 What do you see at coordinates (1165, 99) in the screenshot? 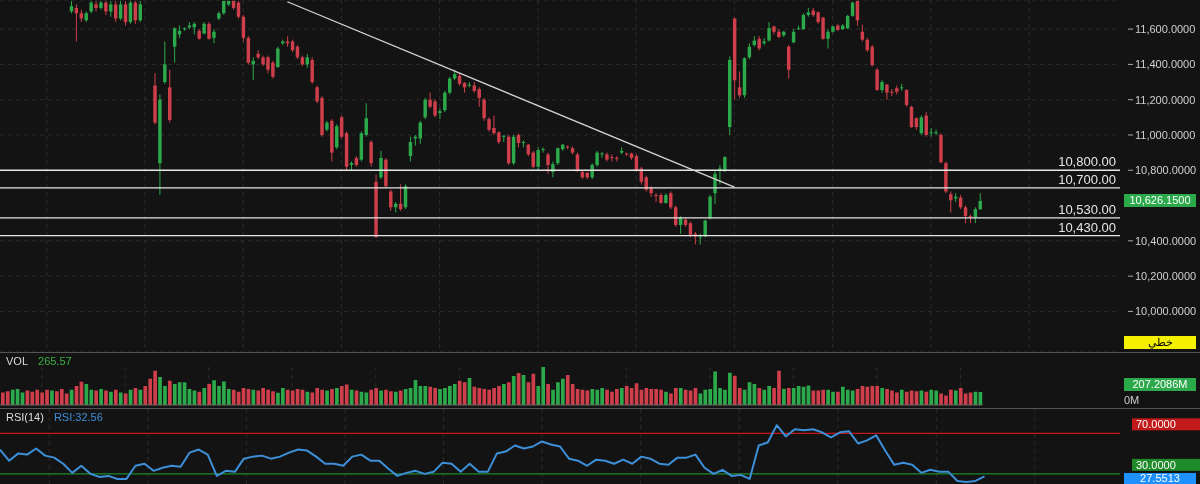
I see `y-tick-label: 11,200.0000` at bounding box center [1165, 99].